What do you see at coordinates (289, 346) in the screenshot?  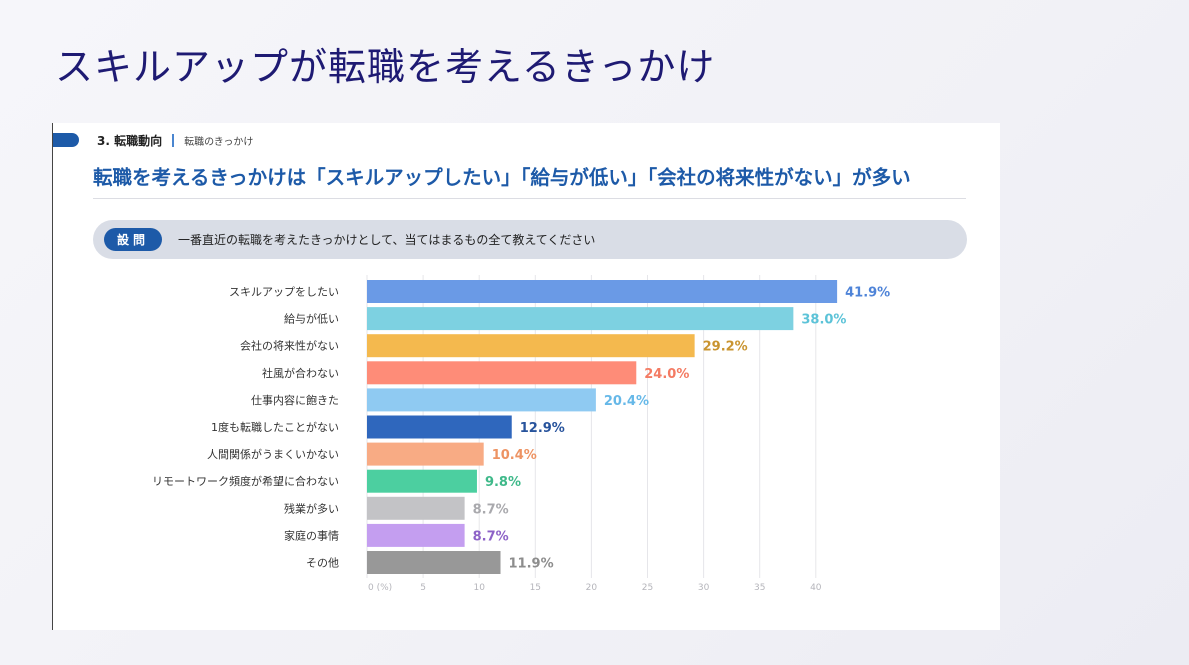 I see `category-label: 会社の将来性がない` at bounding box center [289, 346].